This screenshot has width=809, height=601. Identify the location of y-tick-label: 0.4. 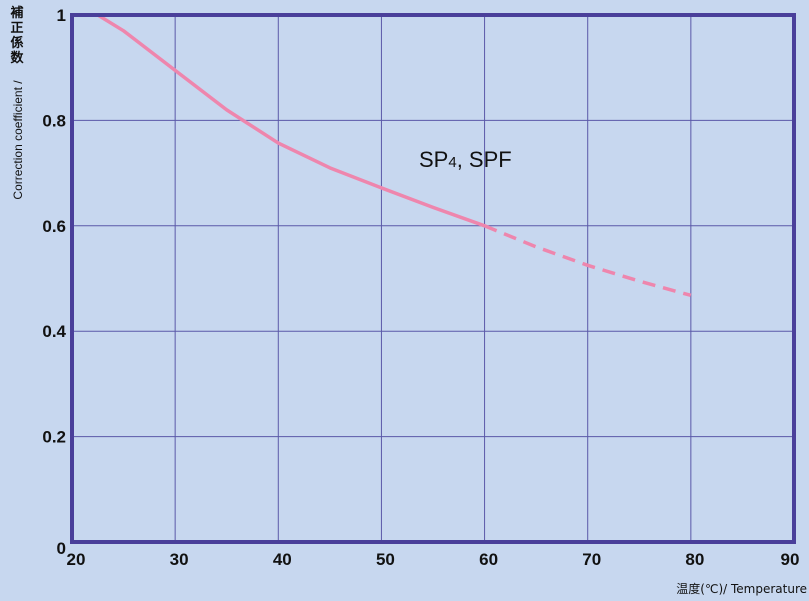
(54, 331).